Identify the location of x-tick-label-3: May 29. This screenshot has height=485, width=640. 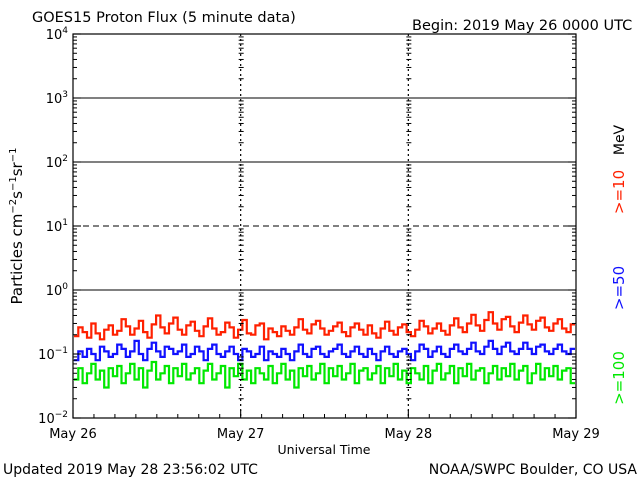
(576, 434).